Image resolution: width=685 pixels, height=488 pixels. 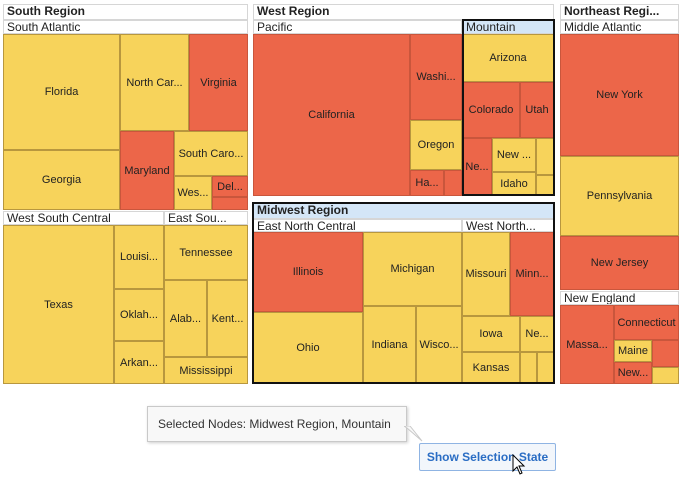 I want to click on division-header-mountain: Mountain, so click(x=508, y=27).